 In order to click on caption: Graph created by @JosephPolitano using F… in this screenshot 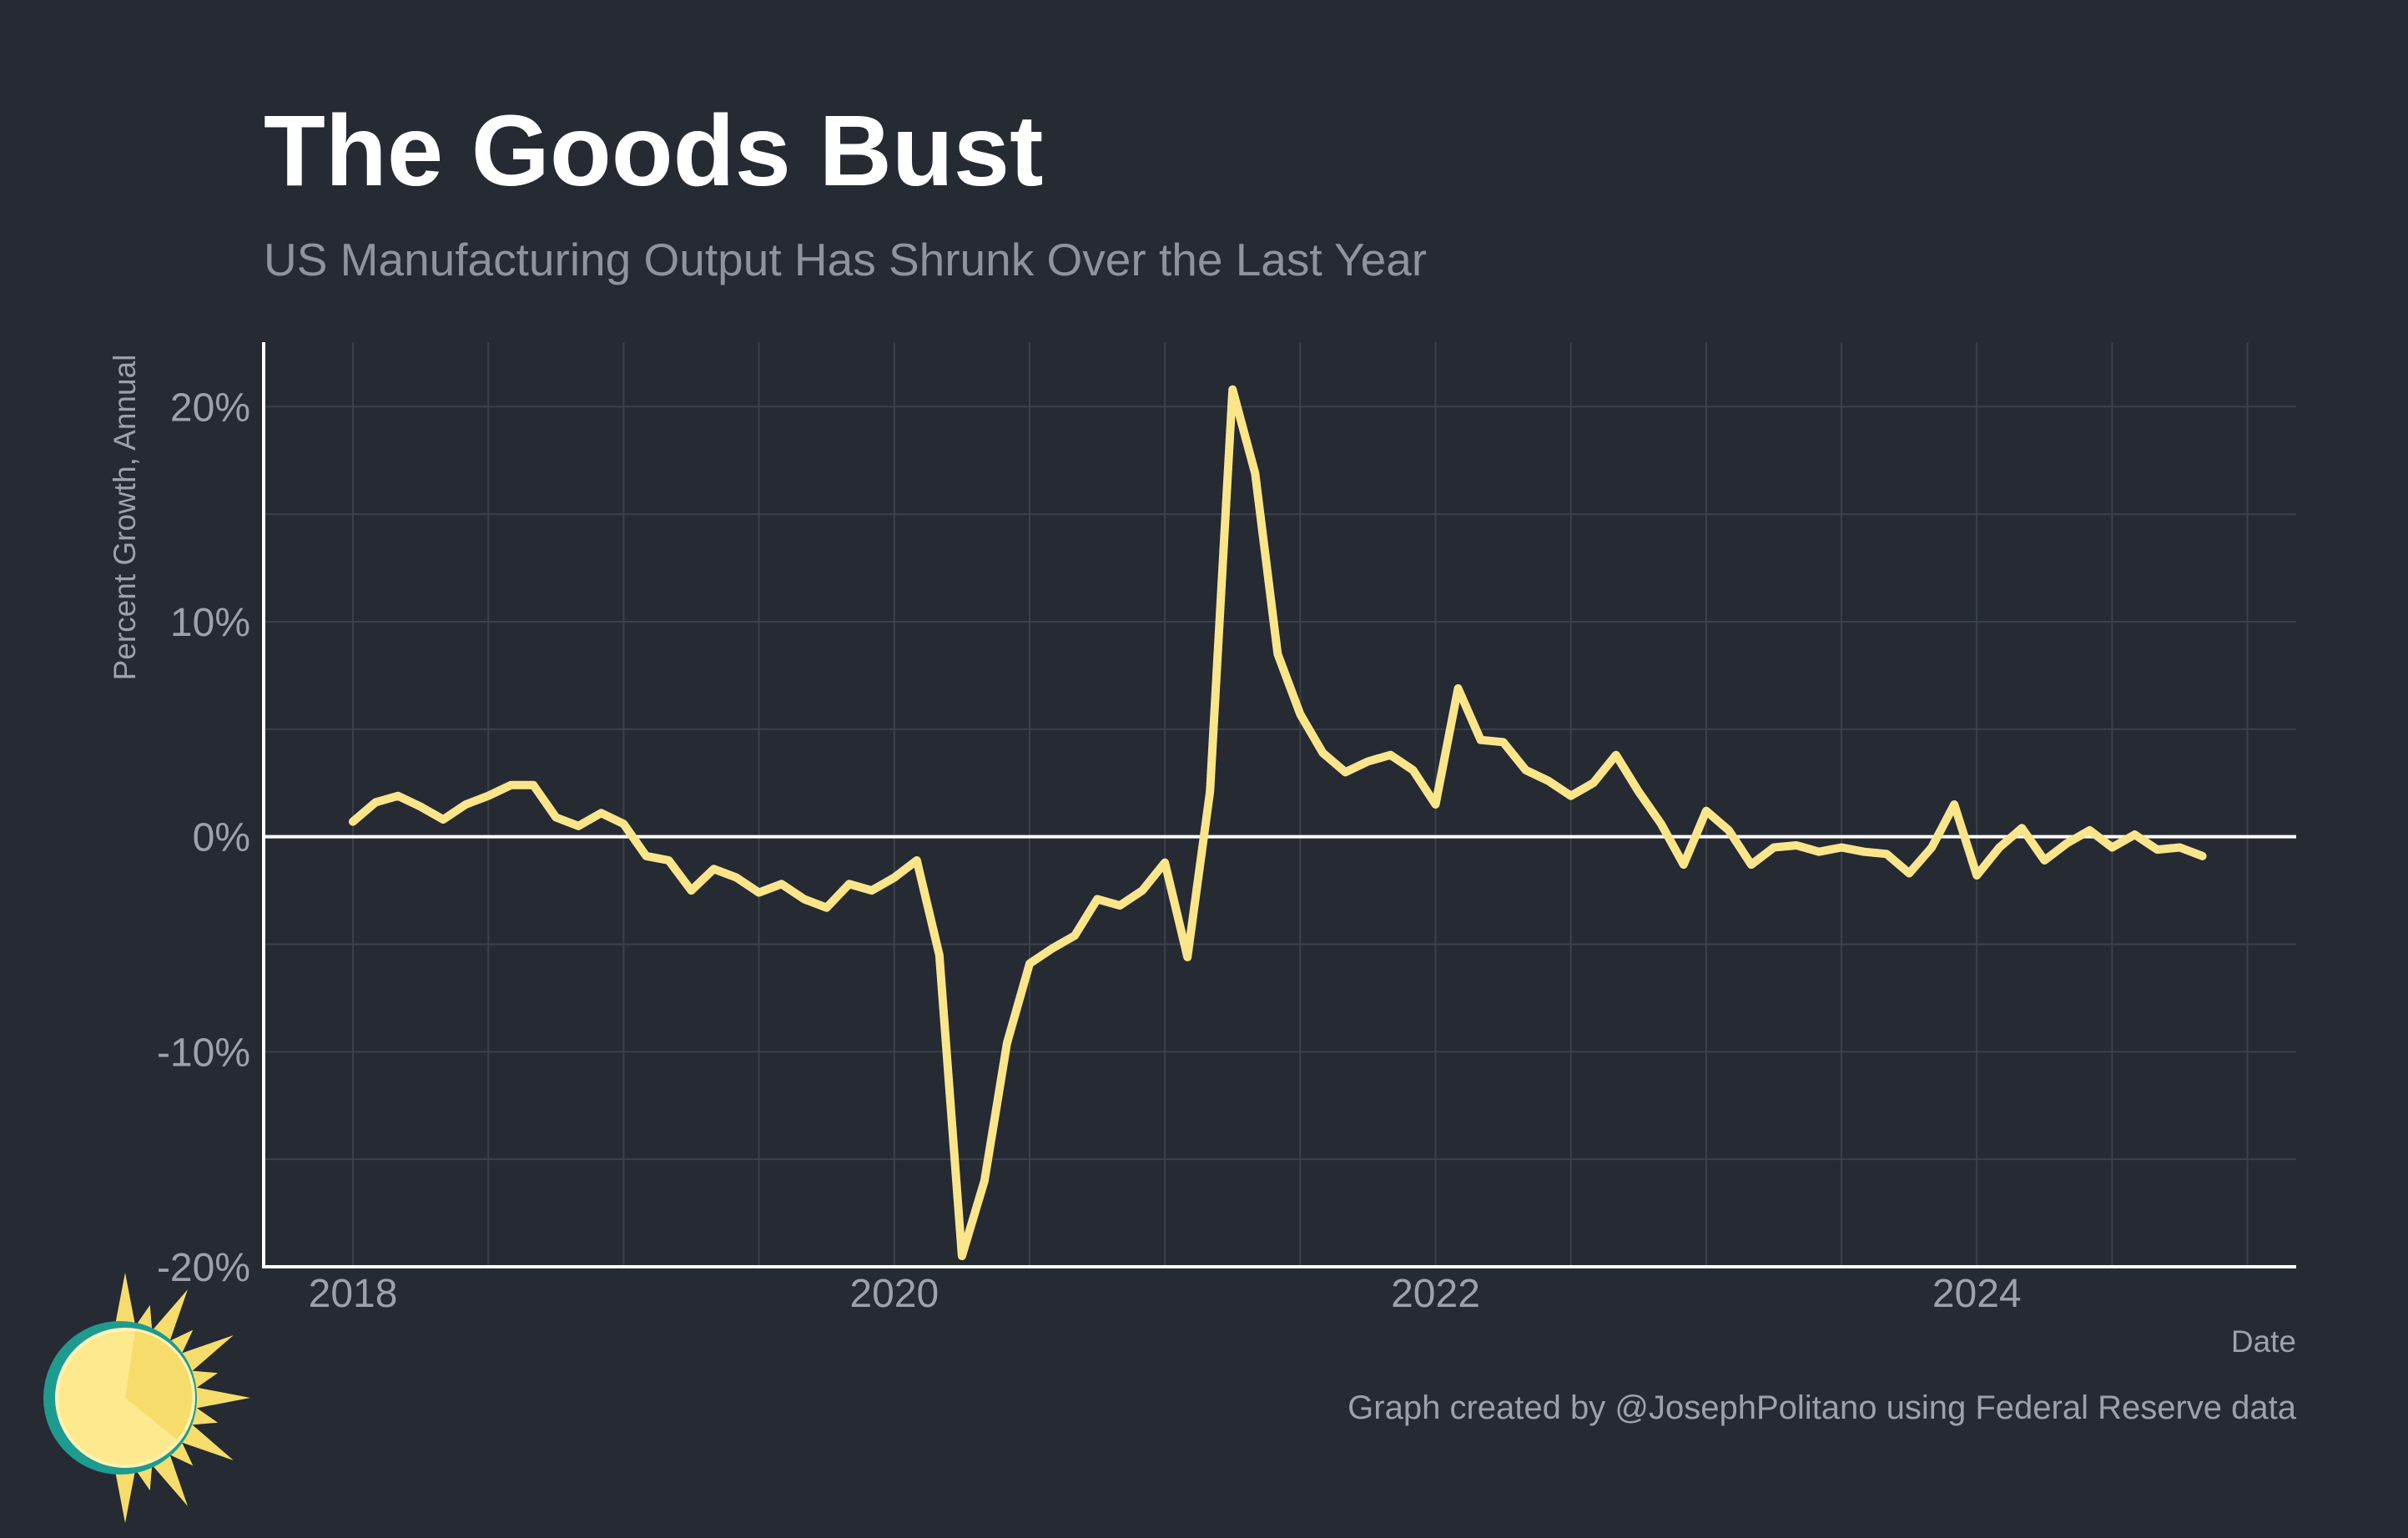, I will do `click(1822, 1407)`.